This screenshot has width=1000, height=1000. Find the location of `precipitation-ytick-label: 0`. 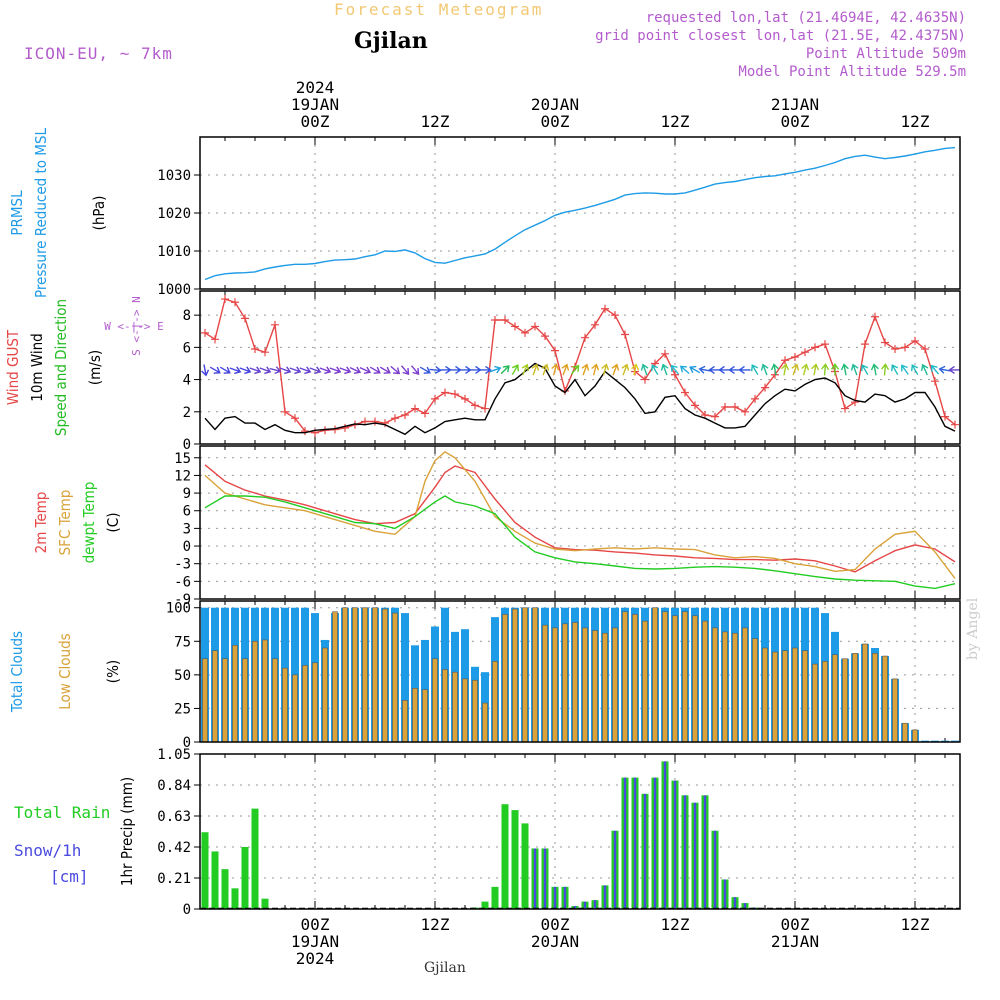

precipitation-ytick-label: 0 is located at coordinates (187, 910).